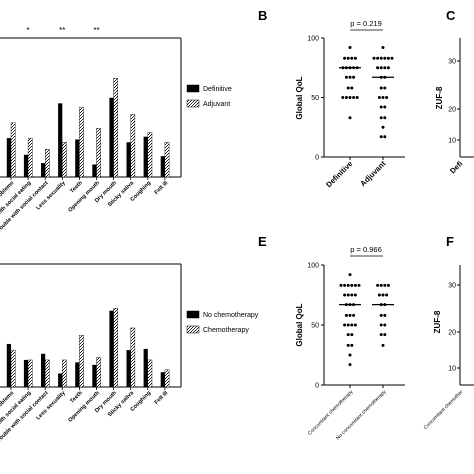 This screenshot has height=474, width=474. I want to click on bar-adjuvant-less-sexuality, so click(64, 160).